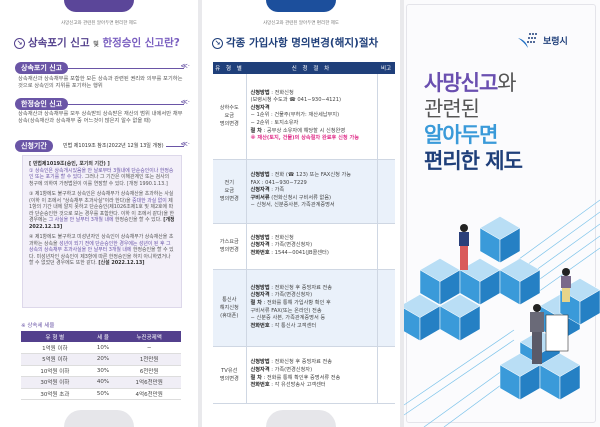  Describe the element at coordinates (296, 100) in the screenshot. I see `procedure-line: (보령시청 수도과 ☎ 041−930−4121)` at that location.